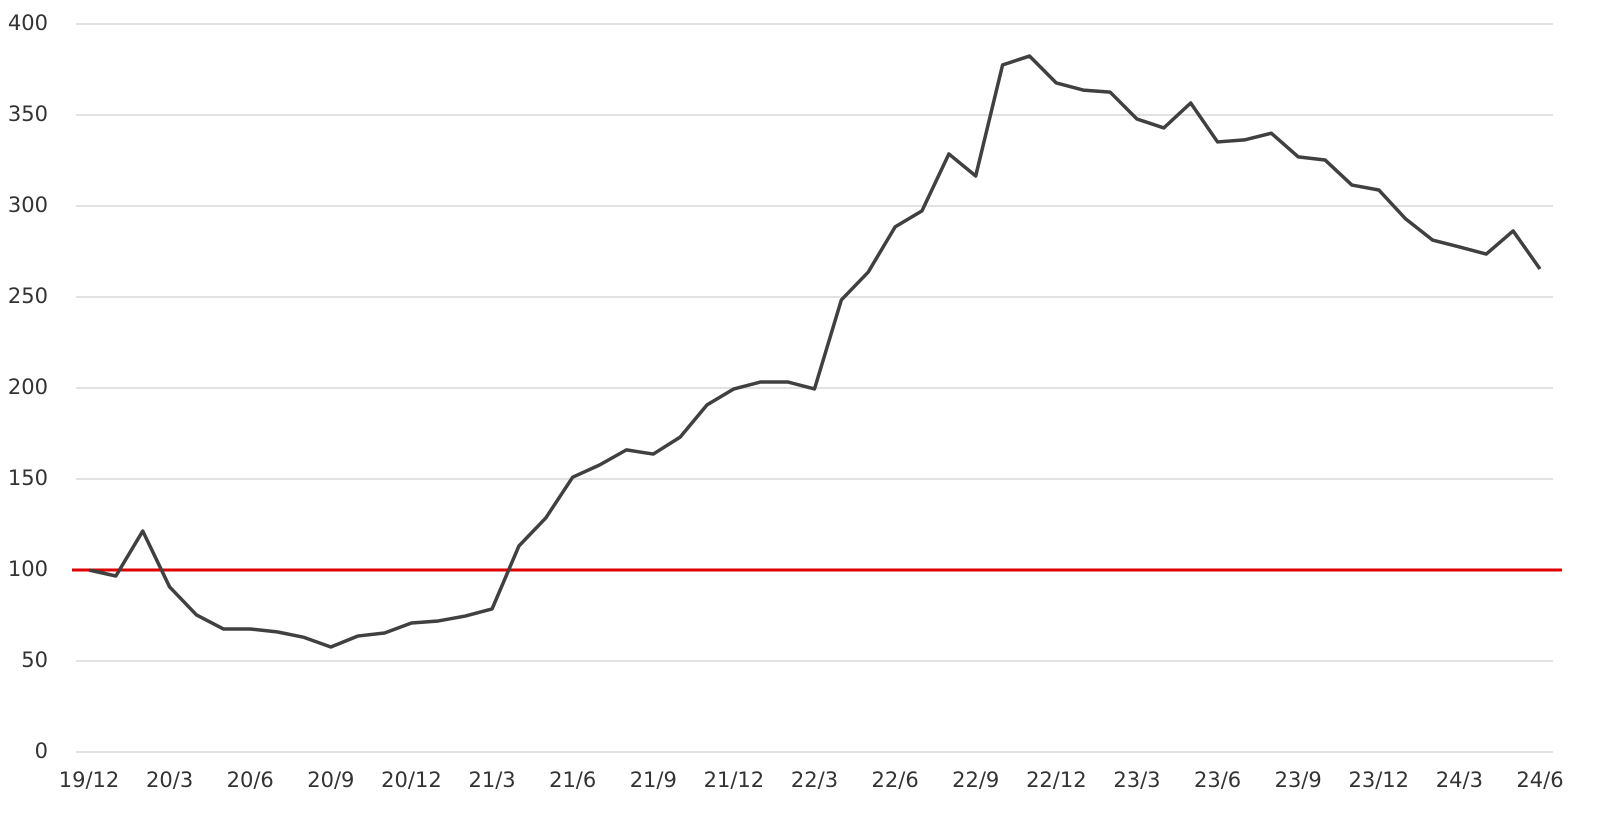 The height and width of the screenshot is (817, 1614). I want to click on x-tick-label: 24/3, so click(1459, 780).